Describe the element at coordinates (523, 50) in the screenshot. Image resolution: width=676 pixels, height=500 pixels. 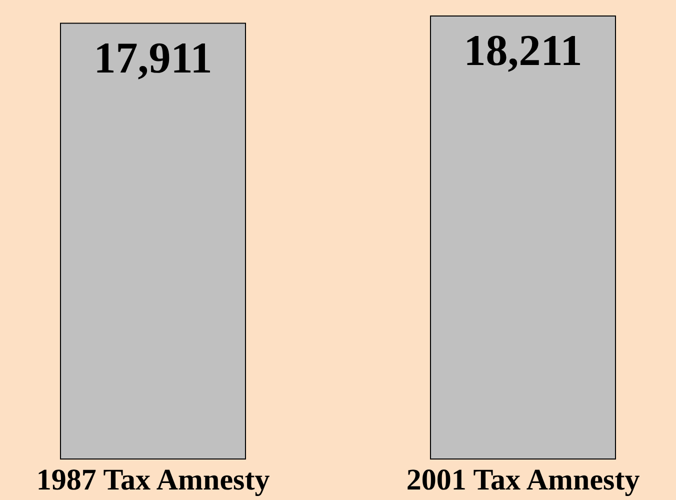
I see `data-label: 18,211` at that location.